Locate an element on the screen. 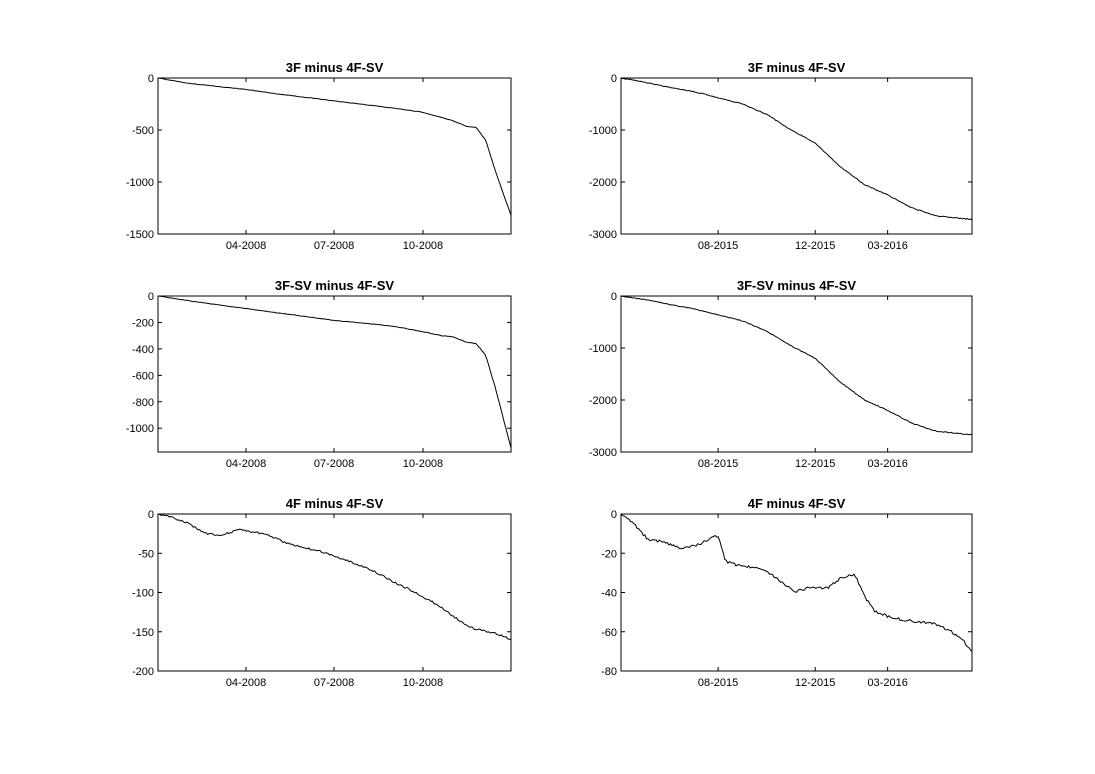 Image resolution: width=1095 pixels, height=774 pixels. y-tick-label: -150 is located at coordinates (143, 633).